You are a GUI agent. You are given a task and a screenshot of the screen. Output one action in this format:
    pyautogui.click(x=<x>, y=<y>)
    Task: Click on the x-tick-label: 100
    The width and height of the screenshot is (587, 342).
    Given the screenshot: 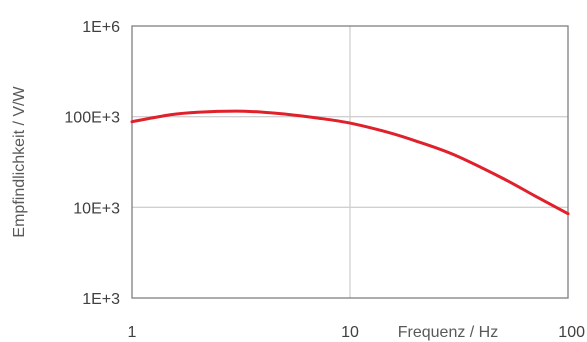 What is the action you would take?
    pyautogui.click(x=571, y=332)
    